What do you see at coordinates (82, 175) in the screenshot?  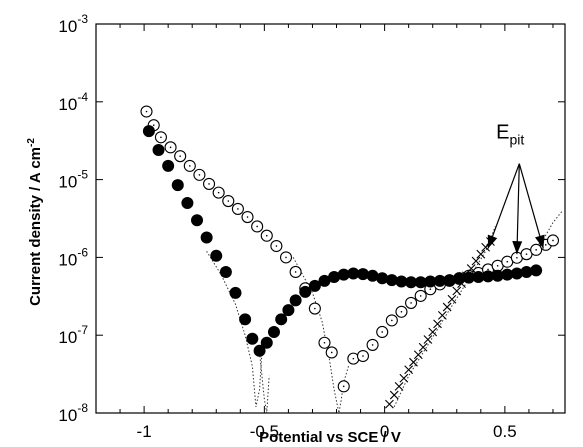 I see `y-tick-exponent: -5` at bounding box center [82, 175].